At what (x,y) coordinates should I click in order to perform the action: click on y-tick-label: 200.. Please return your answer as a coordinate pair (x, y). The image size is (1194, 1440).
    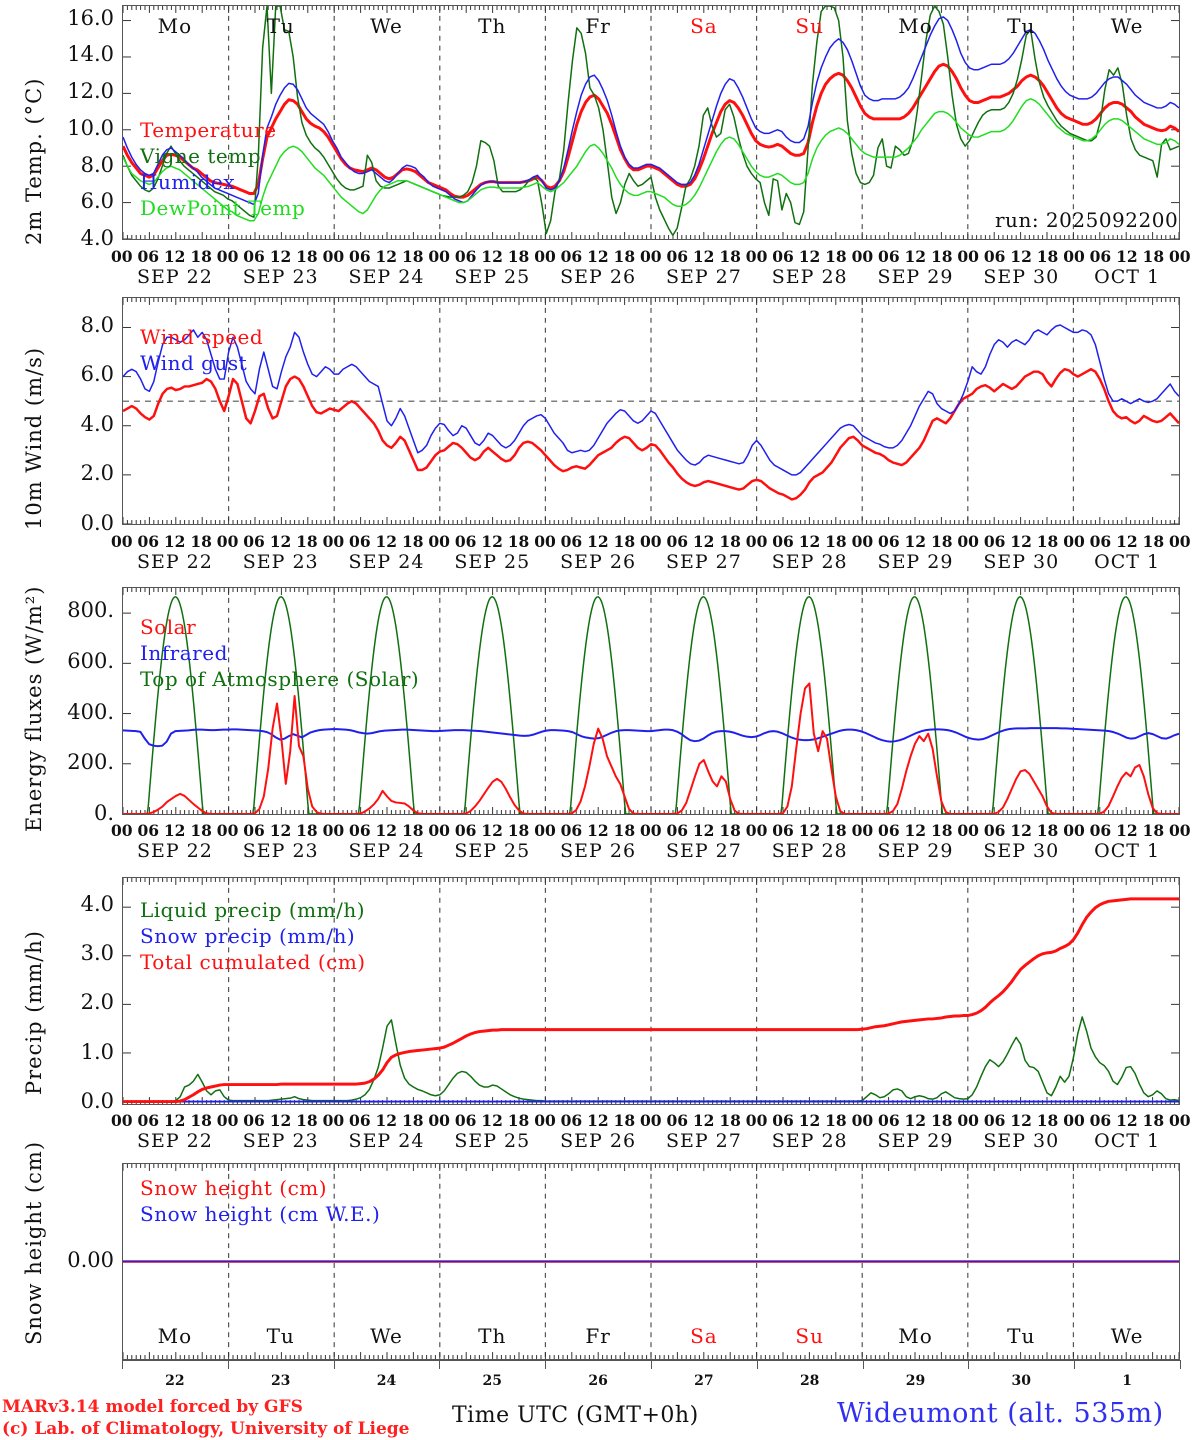
    Looking at the image, I should click on (90, 762).